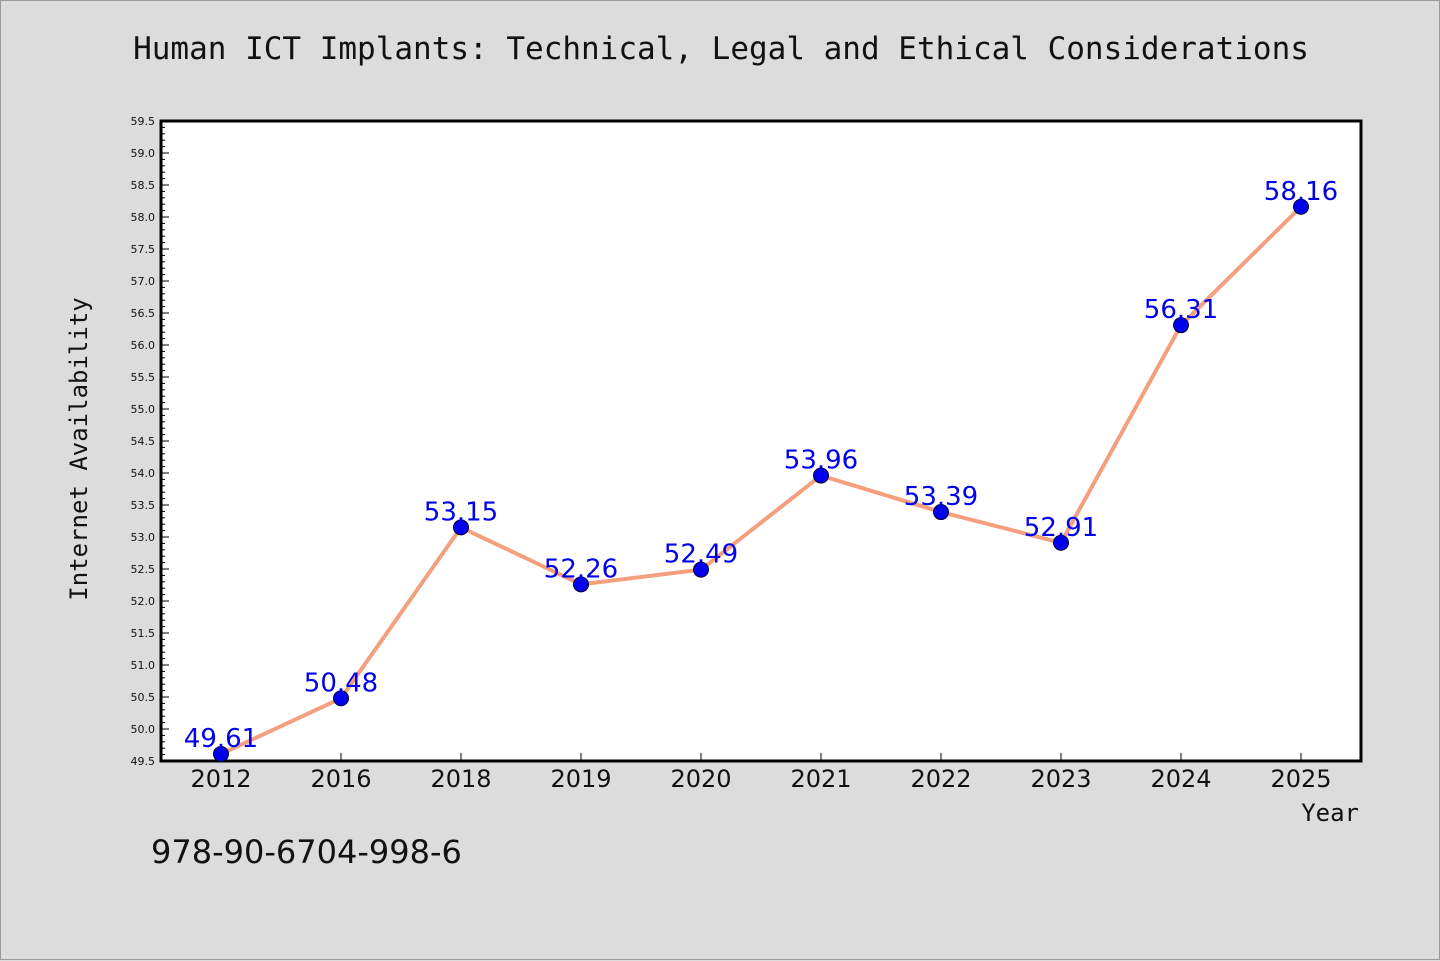 This screenshot has width=1440, height=961. I want to click on y-tick-label: 50.5, so click(143, 697).